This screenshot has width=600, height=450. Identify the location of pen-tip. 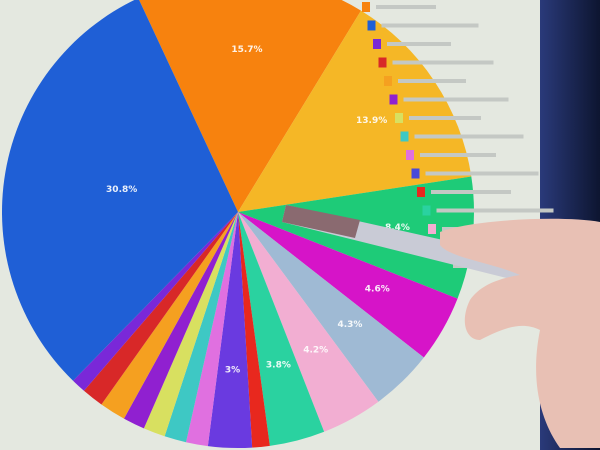
(321, 221).